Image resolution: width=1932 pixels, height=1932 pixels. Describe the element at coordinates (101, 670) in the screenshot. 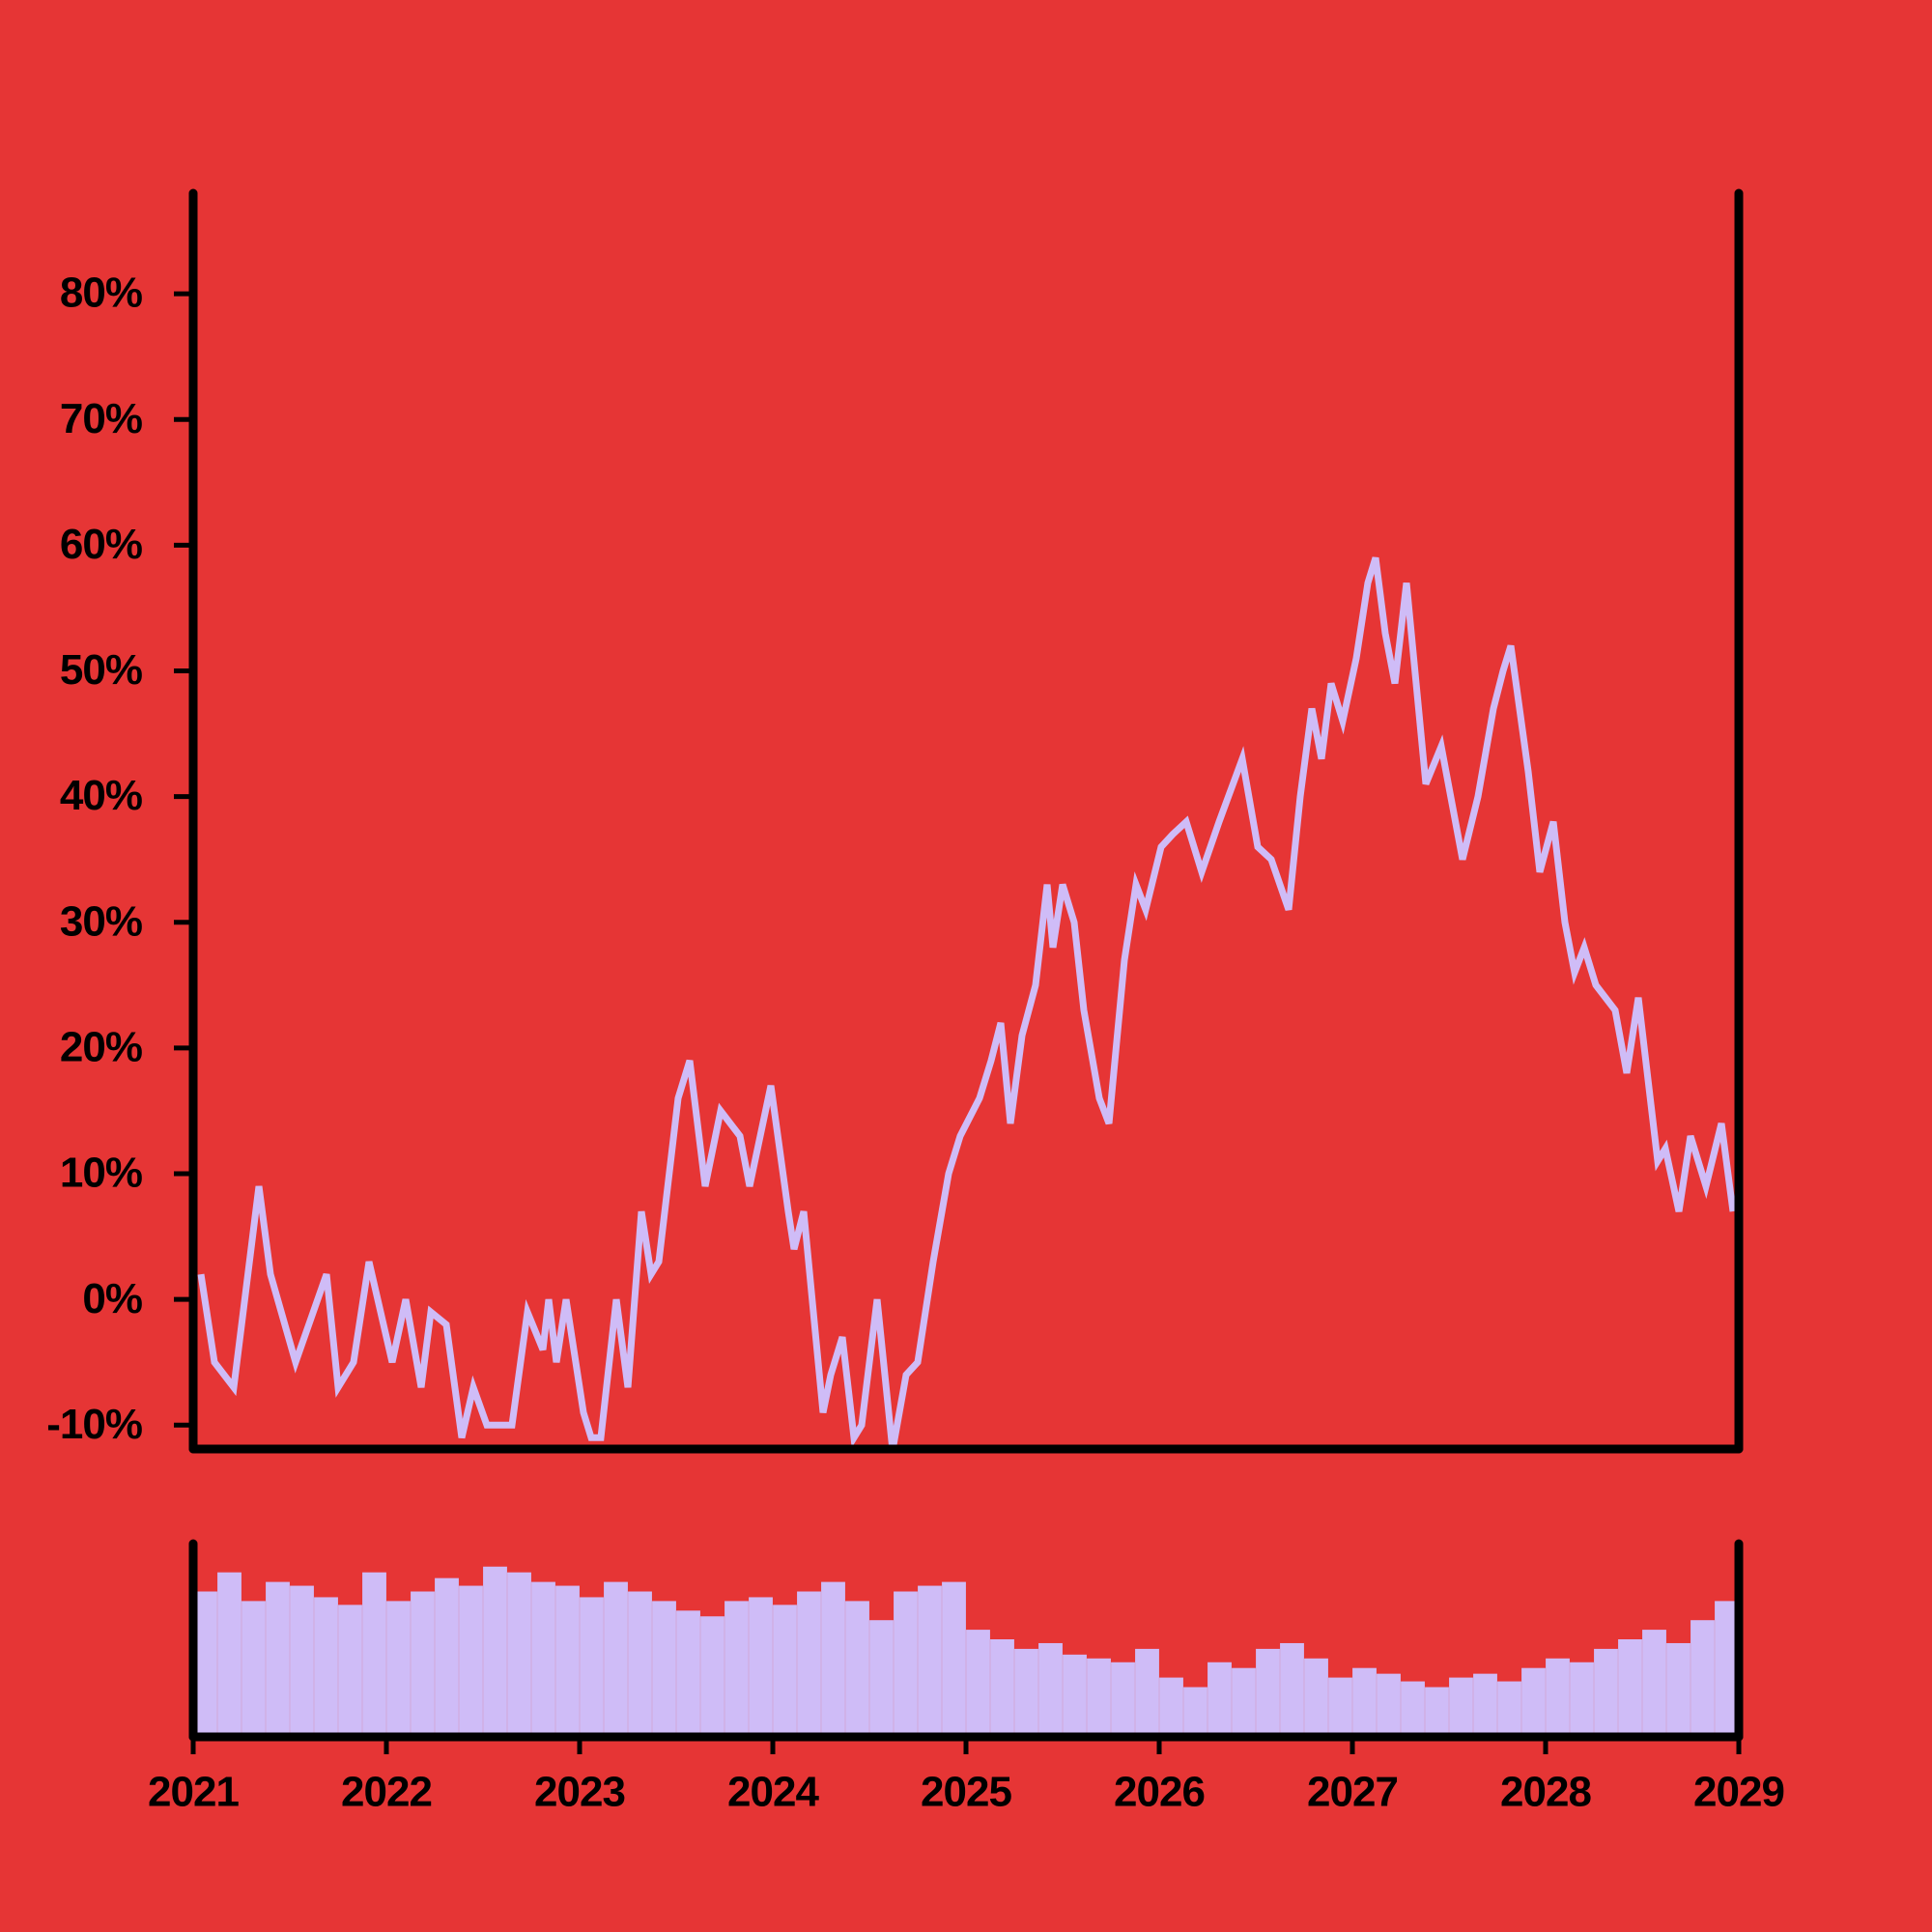

I see `y-tick-label: 50%` at that location.